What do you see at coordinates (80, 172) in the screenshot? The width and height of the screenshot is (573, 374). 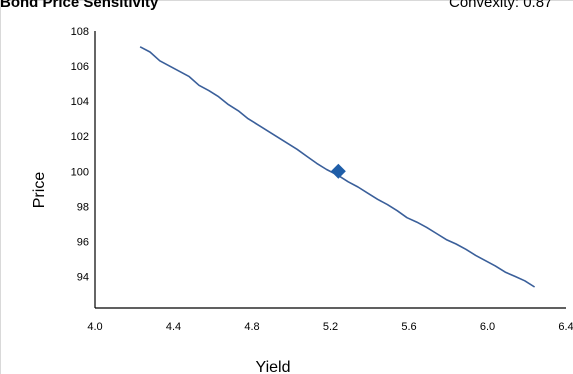 I see `y-tick-label: 100` at bounding box center [80, 172].